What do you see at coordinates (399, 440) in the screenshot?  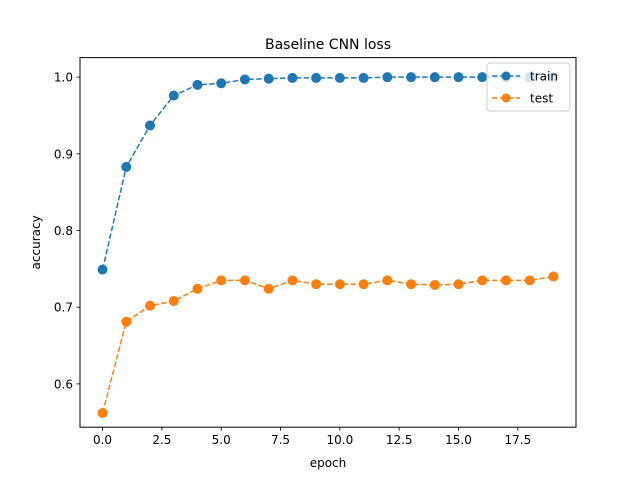 I see `x-tick-label: 12.5` at bounding box center [399, 440].